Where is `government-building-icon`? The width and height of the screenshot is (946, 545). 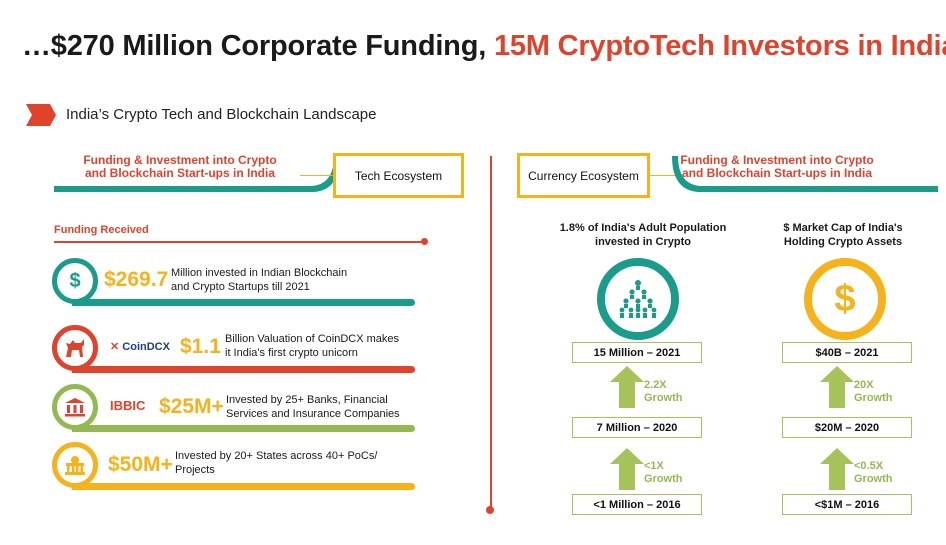 government-building-icon is located at coordinates (75, 465).